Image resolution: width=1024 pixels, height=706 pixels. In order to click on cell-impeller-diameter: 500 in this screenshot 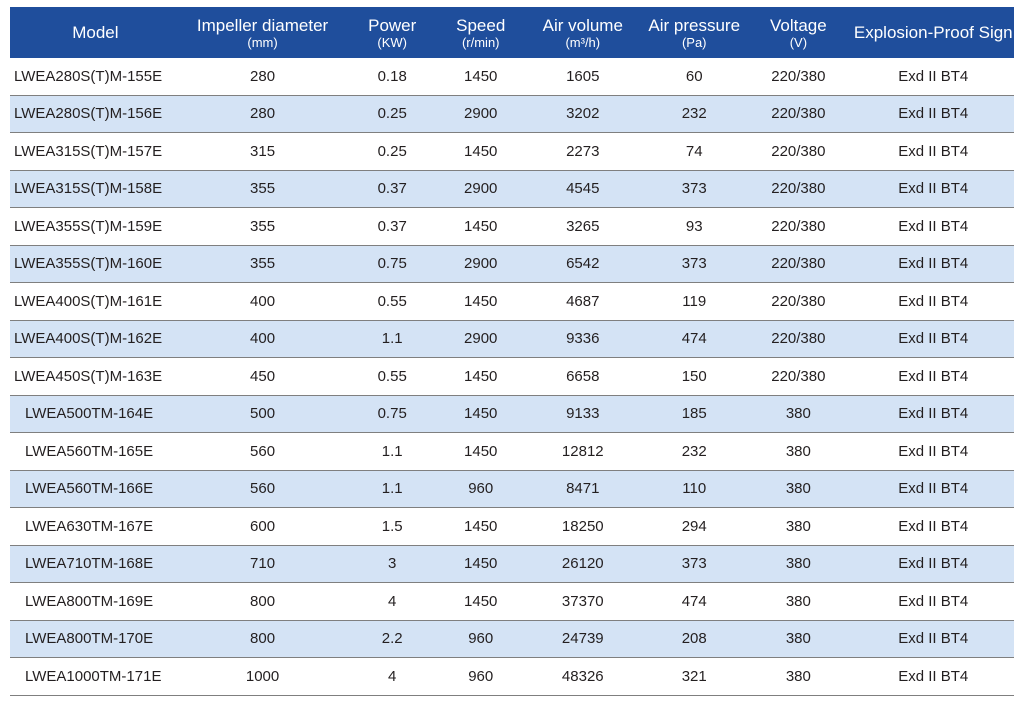, I will do `click(262, 414)`.